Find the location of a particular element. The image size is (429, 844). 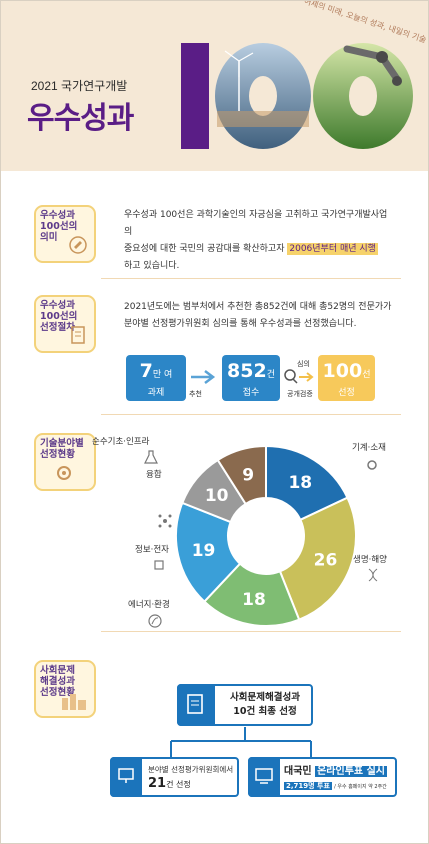

badge-procedure-label: 우수성과 100선의 선정절차 is located at coordinates (59, 316).